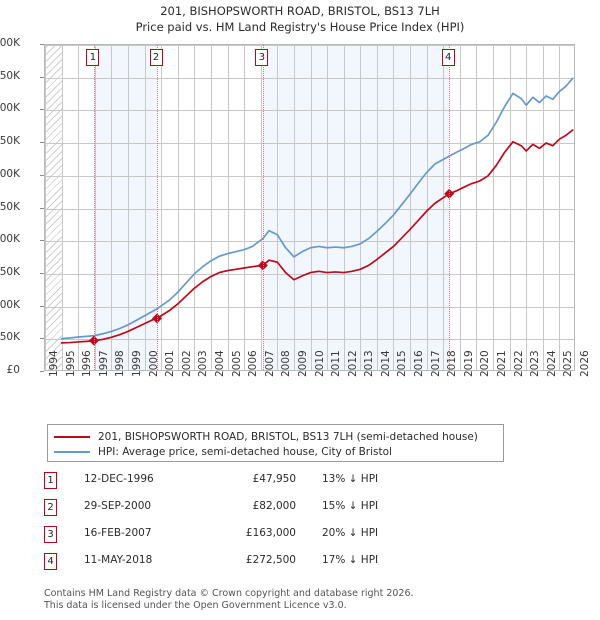  What do you see at coordinates (535, 363) in the screenshot?
I see `x-axis-tick-label: 2023` at bounding box center [535, 363].